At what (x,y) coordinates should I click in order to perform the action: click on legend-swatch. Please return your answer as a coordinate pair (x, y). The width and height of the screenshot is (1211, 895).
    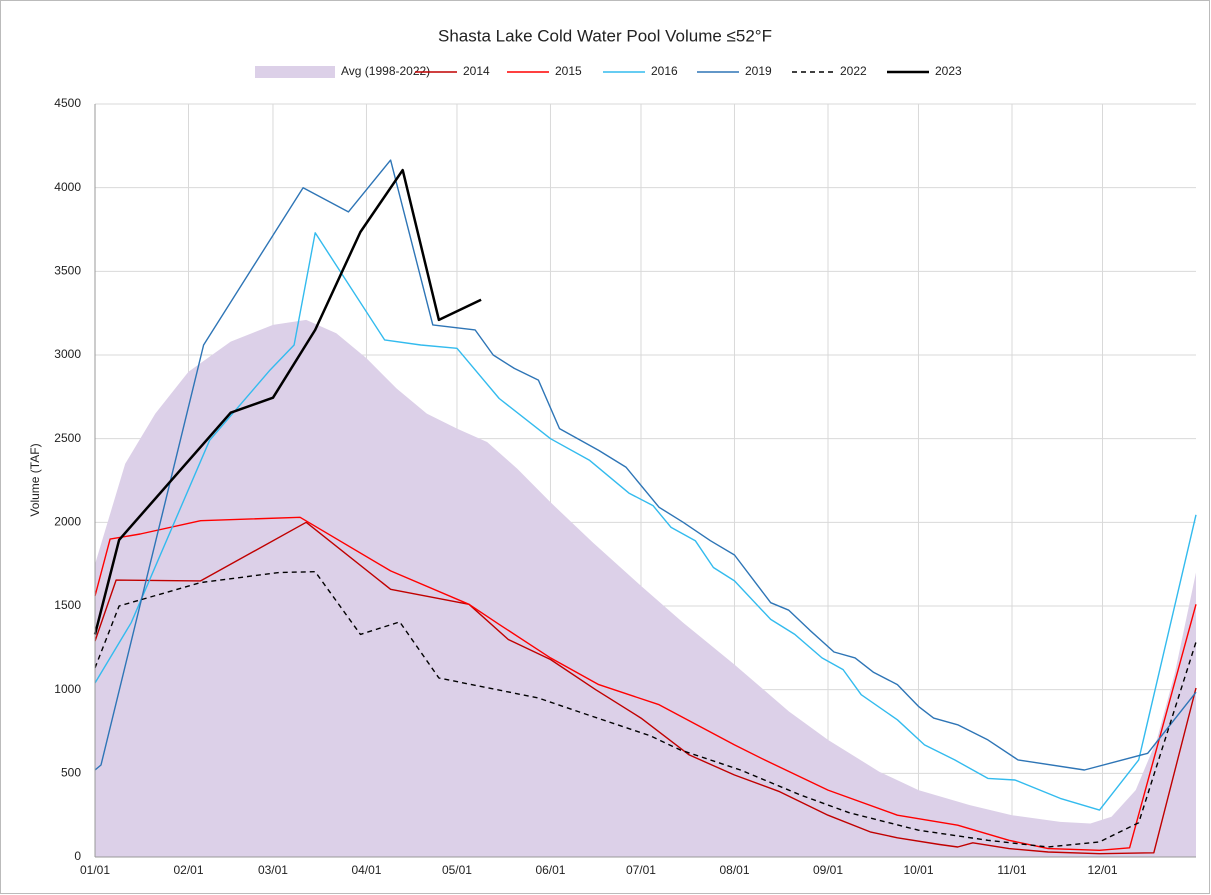
    Looking at the image, I should click on (295, 72).